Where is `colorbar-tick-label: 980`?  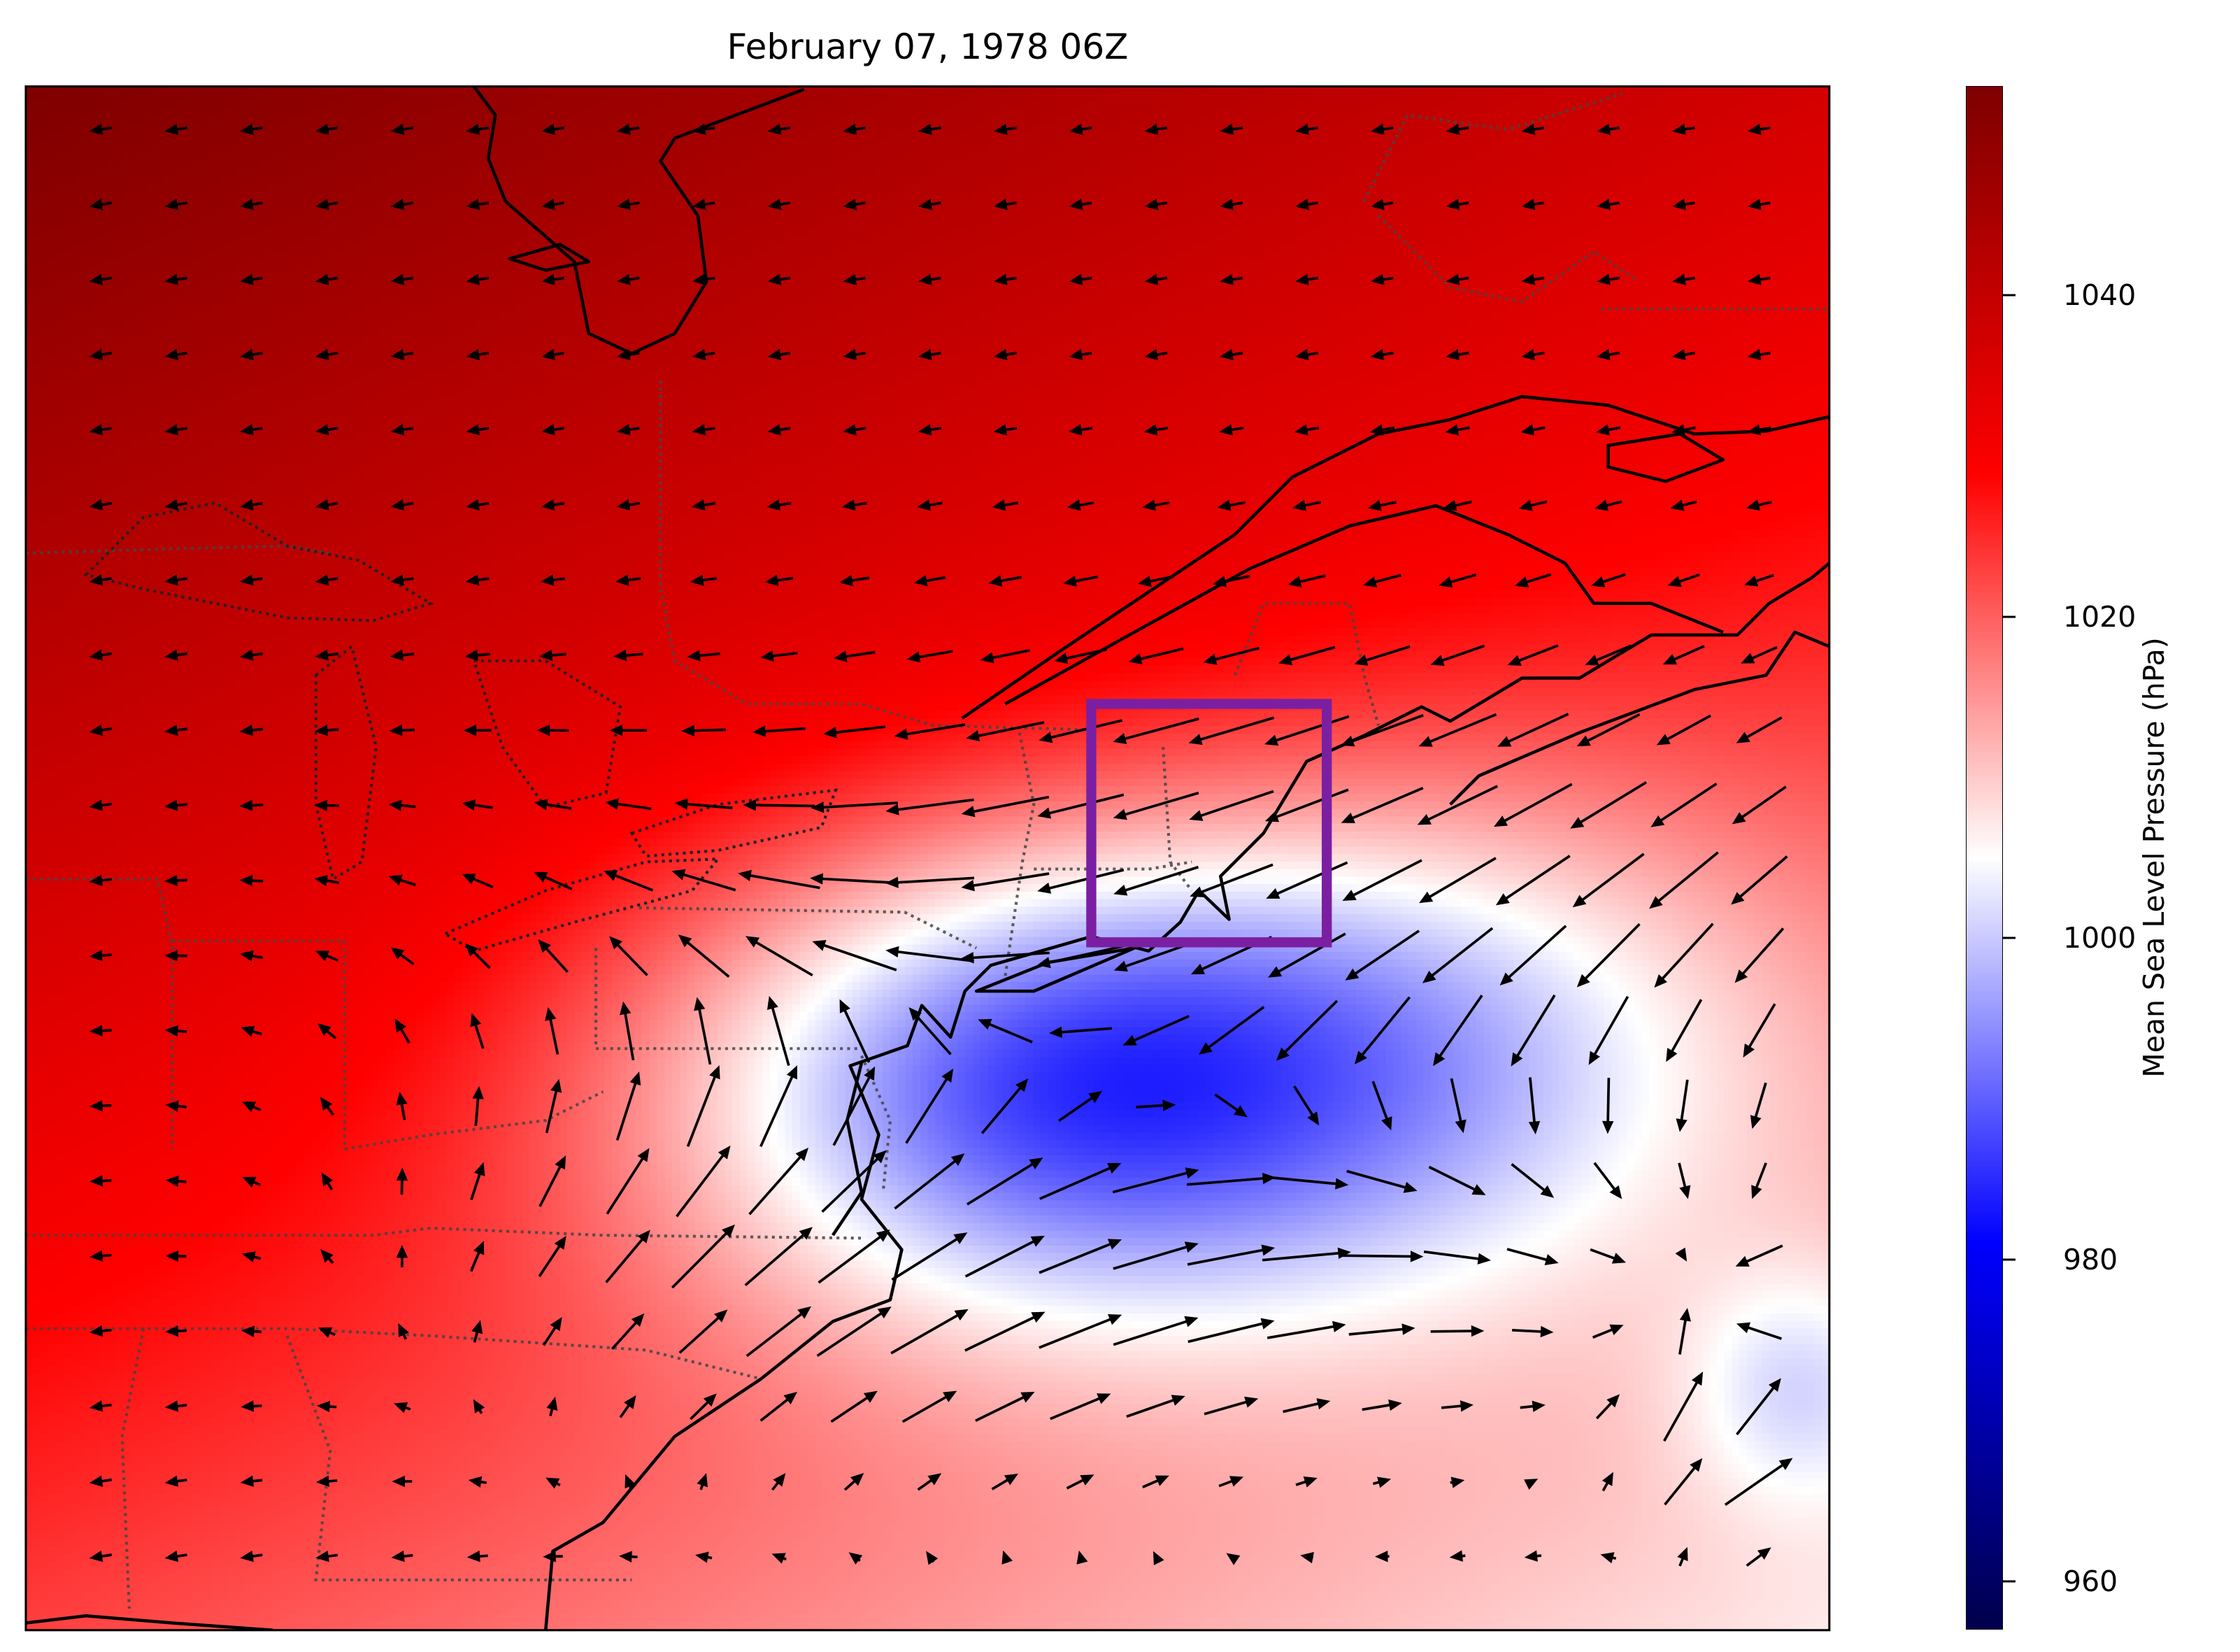 colorbar-tick-label: 980 is located at coordinates (2090, 1260).